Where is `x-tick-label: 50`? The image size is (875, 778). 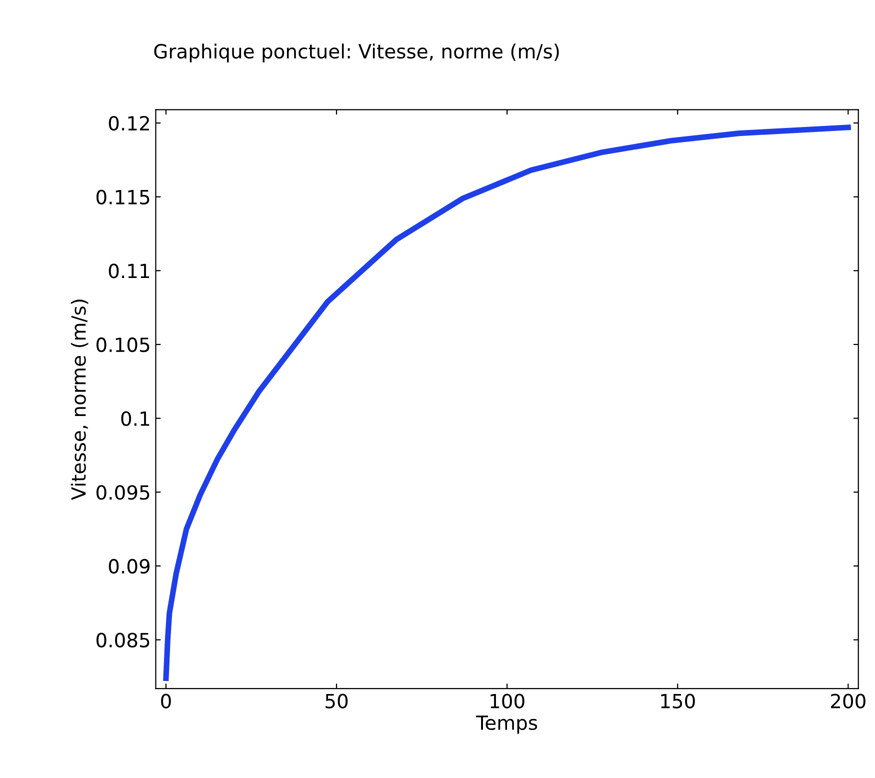 x-tick-label: 50 is located at coordinates (337, 701).